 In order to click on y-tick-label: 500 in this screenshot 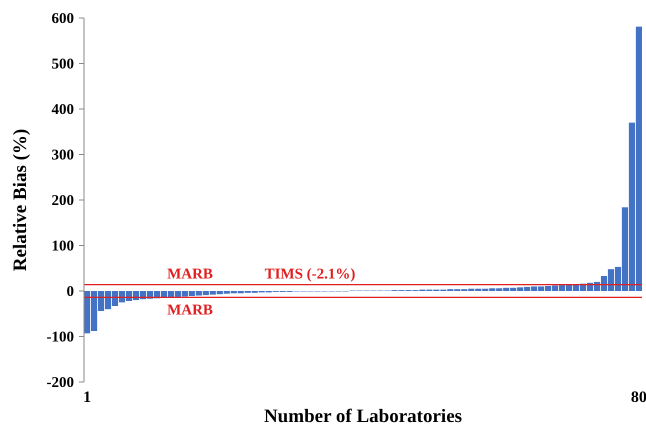, I will do `click(63, 64)`.